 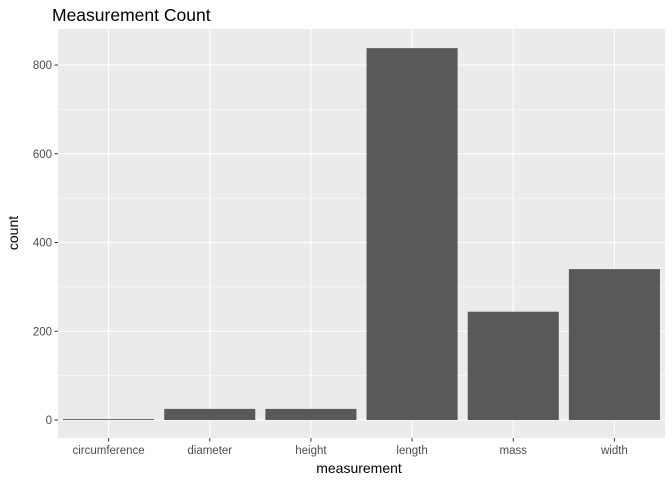 I want to click on x-axis-title: measurement, so click(x=359, y=468).